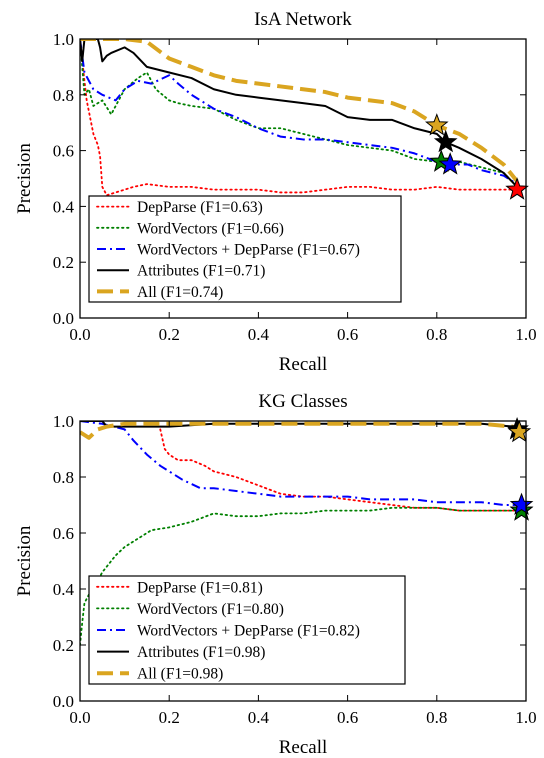 Image resolution: width=544 pixels, height=758 pixels. What do you see at coordinates (201, 271) in the screenshot?
I see `legend-label-4: Attributes (F1=0.71)` at bounding box center [201, 271].